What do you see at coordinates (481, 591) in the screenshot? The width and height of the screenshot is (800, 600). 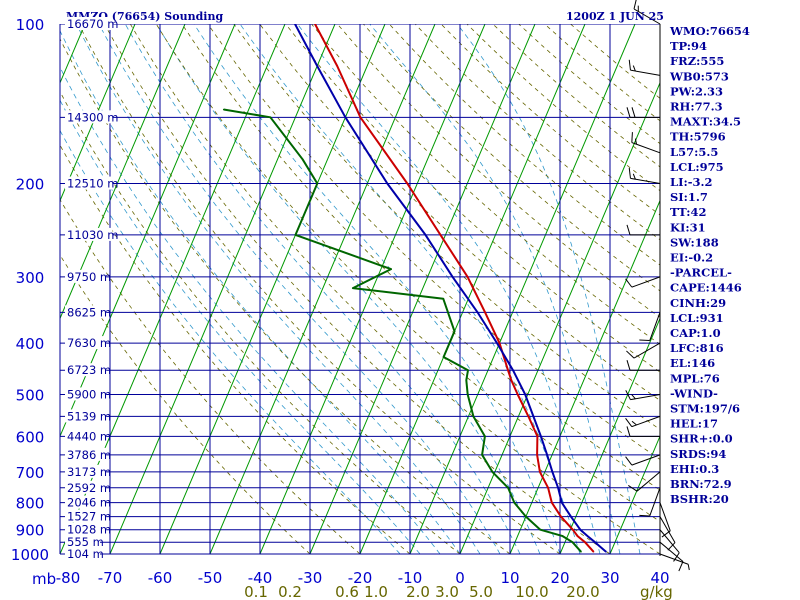 I see `mixing-ratio-label: 5.0` at bounding box center [481, 591].